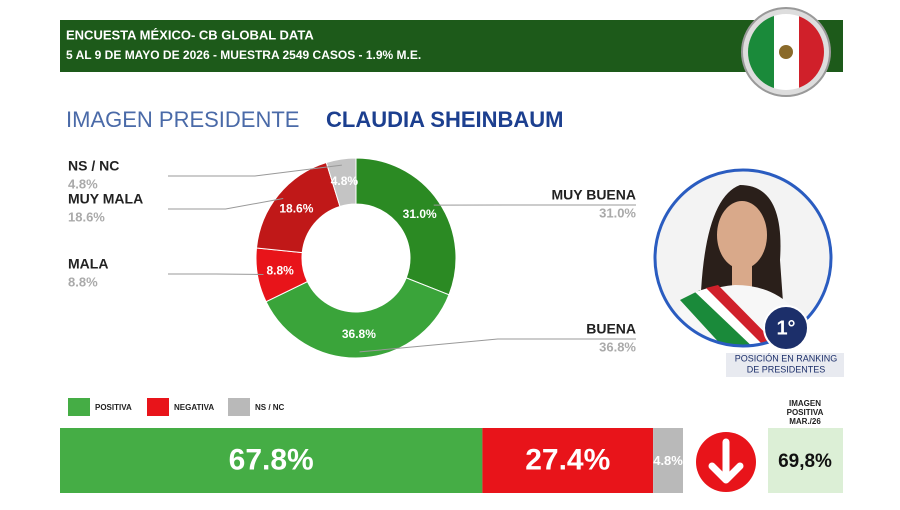 The image size is (900, 510). Describe the element at coordinates (611, 329) in the screenshot. I see `category-label: BUENA` at that location.